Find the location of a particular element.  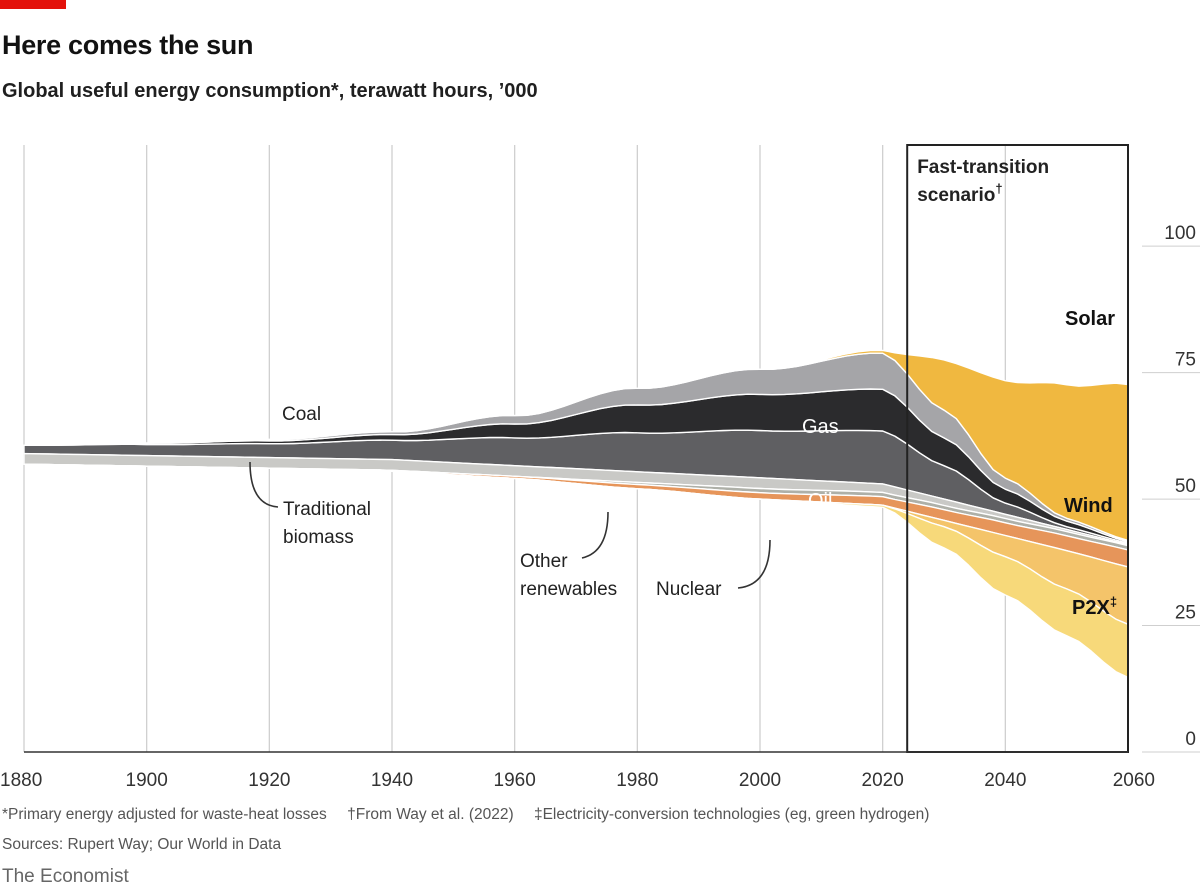

y-tick-label-0: 0 is located at coordinates (1190, 739).